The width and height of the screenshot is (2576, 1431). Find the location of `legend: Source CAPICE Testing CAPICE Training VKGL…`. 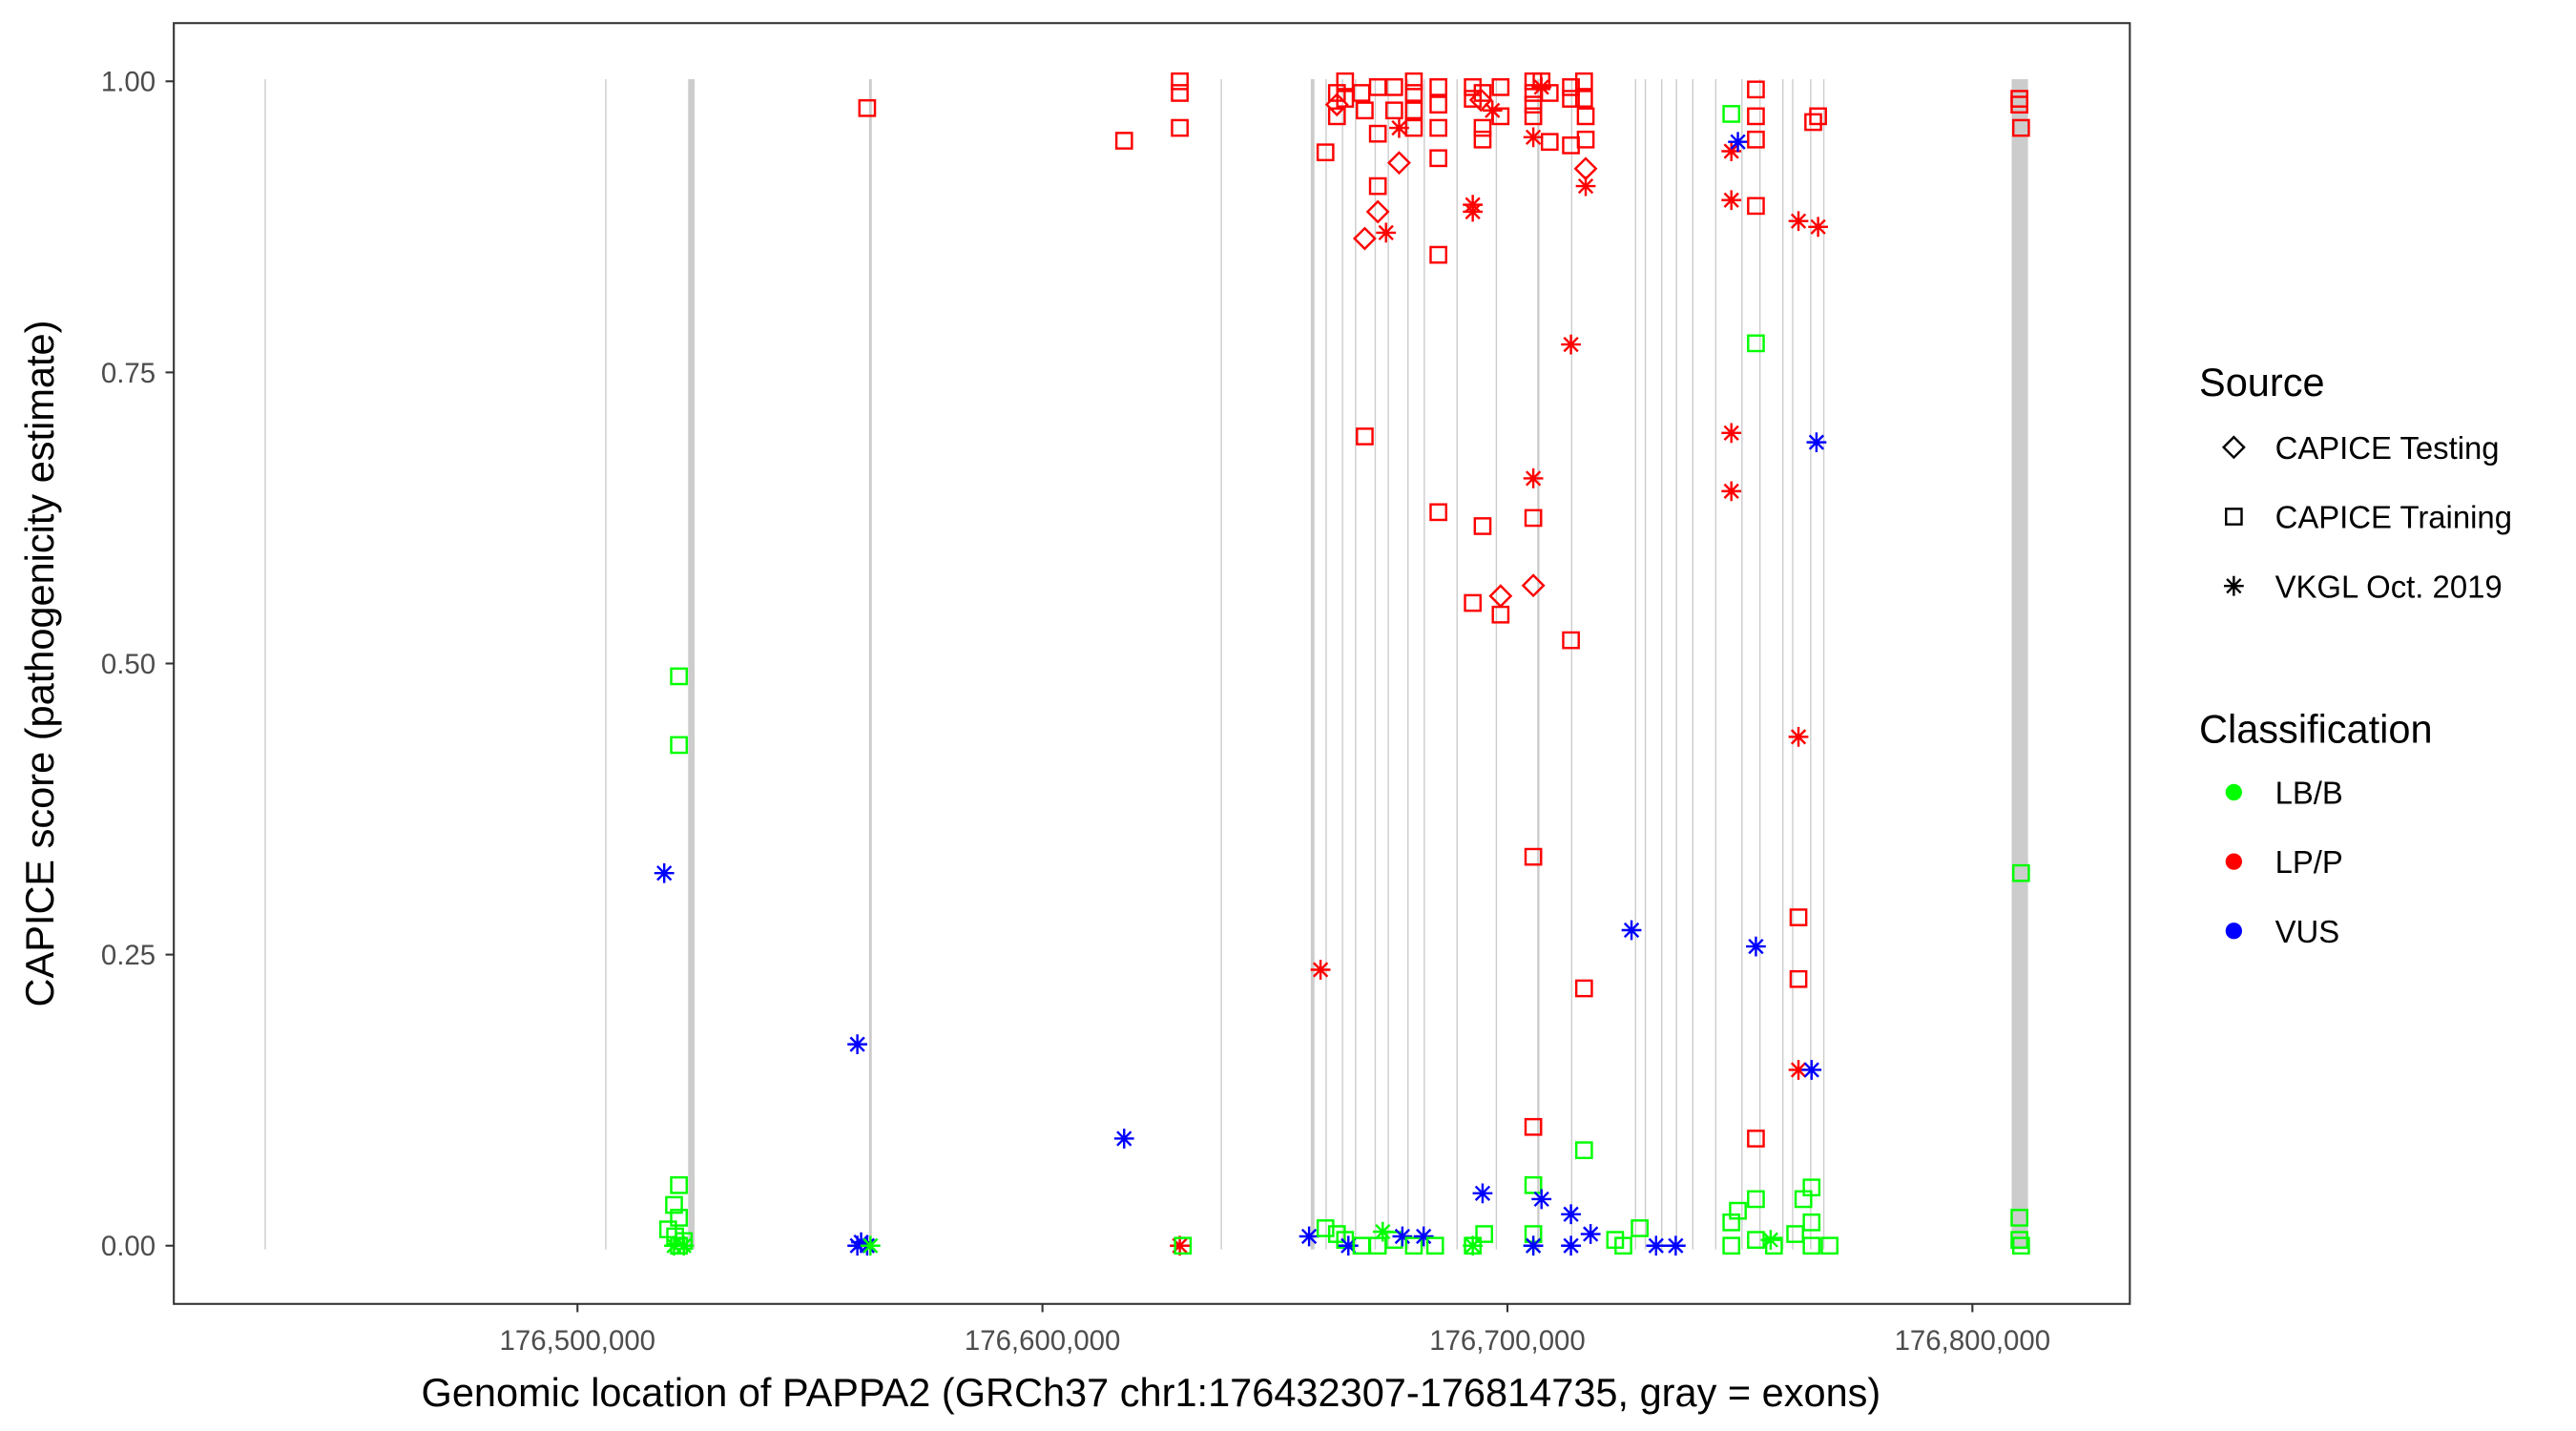

legend: Source CAPICE Testing CAPICE Training VKGL… is located at coordinates (2355, 654).